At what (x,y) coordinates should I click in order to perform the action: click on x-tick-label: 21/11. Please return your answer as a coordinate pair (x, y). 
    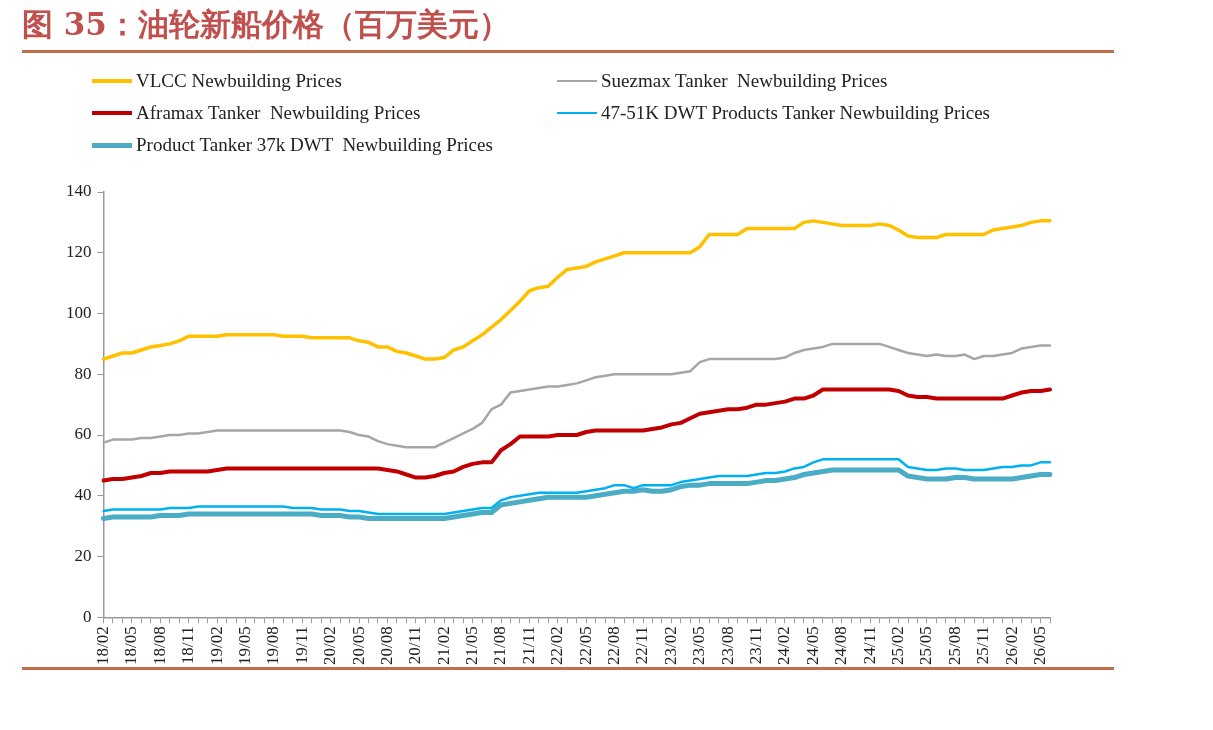
    Looking at the image, I should click on (528, 645).